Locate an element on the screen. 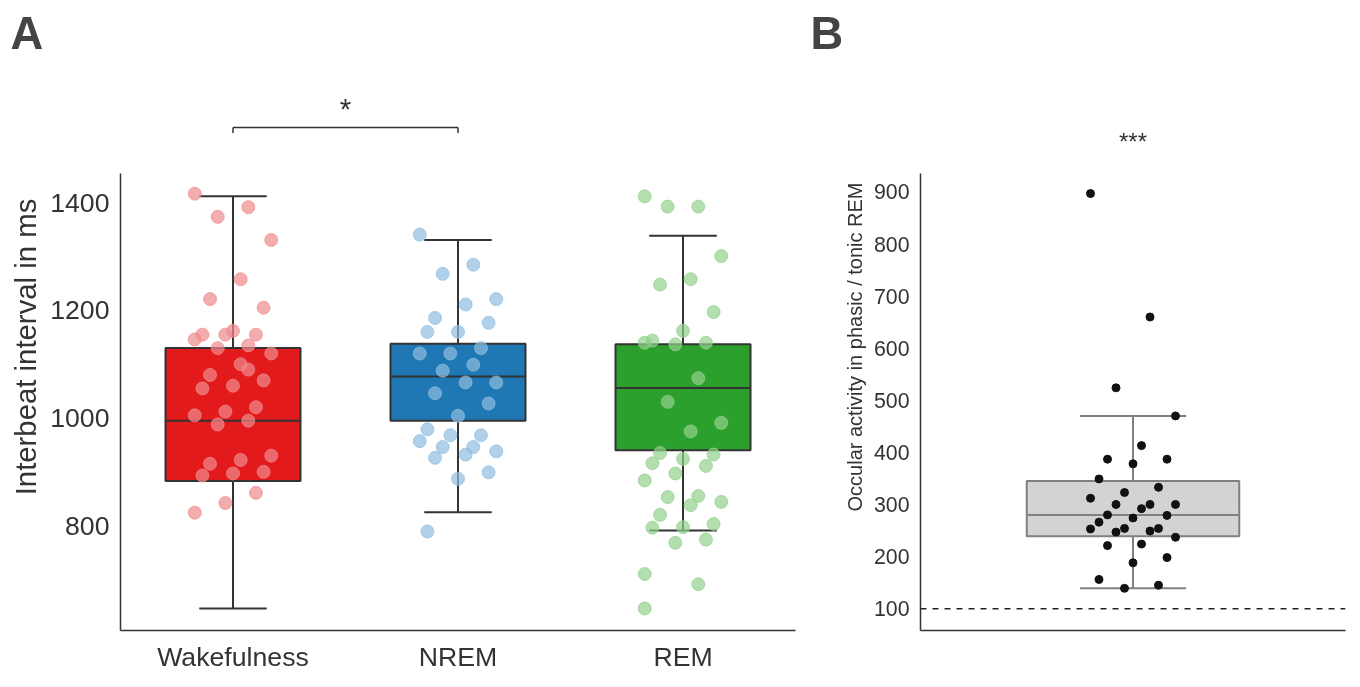 The image size is (1360, 687). y-axis-title: Occular activity in phasic / tonic REM is located at coordinates (854, 347).